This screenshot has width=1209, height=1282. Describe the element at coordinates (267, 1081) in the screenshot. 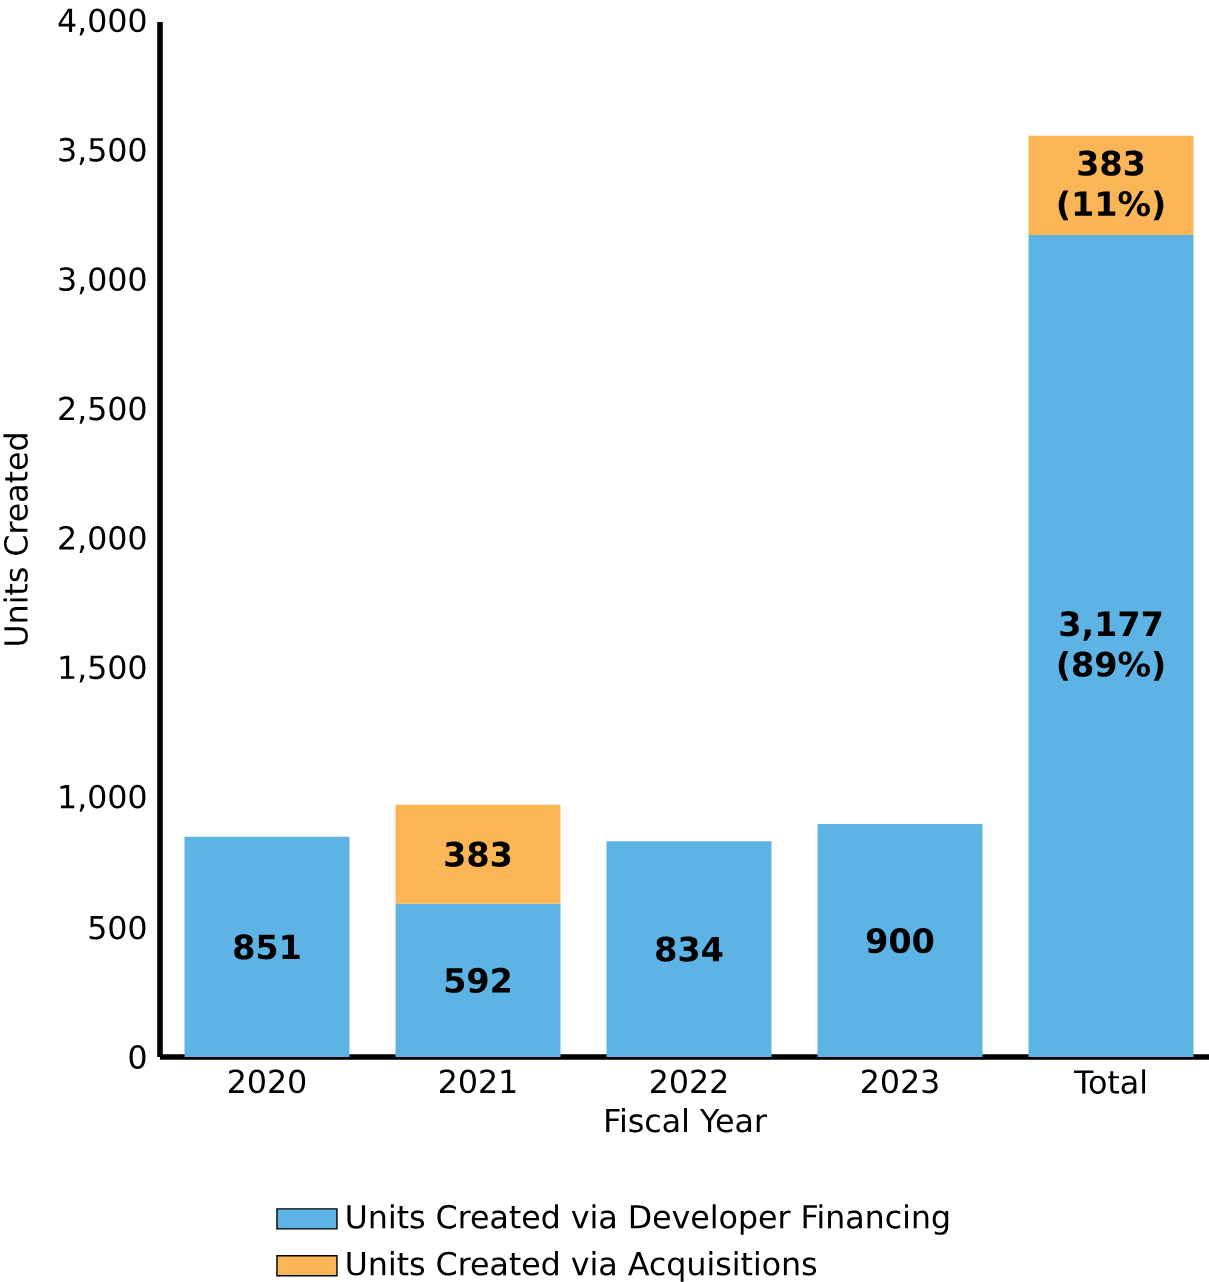

I see `x-tick-label: 2020` at that location.